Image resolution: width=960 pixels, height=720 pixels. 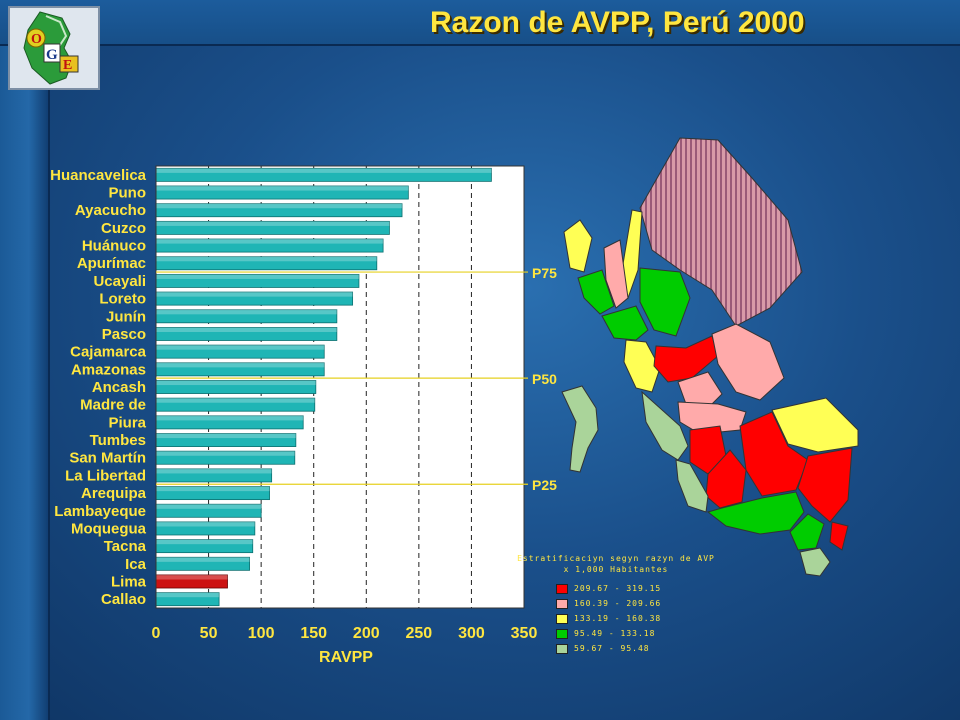 I want to click on region-pasco, so click(x=700, y=389).